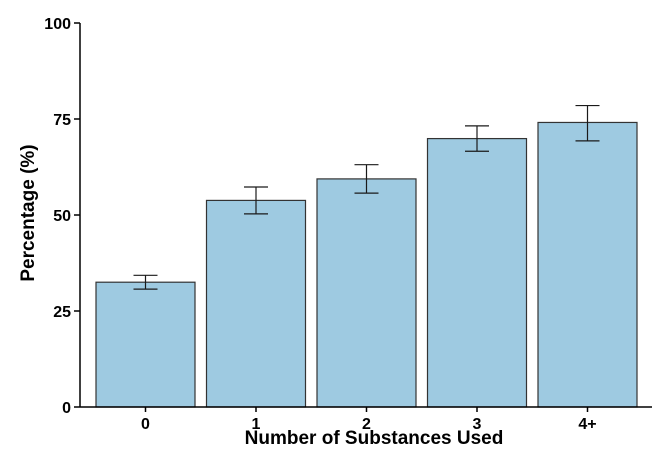 The height and width of the screenshot is (450, 662). Describe the element at coordinates (587, 424) in the screenshot. I see `x-tick-label: 4+` at that location.